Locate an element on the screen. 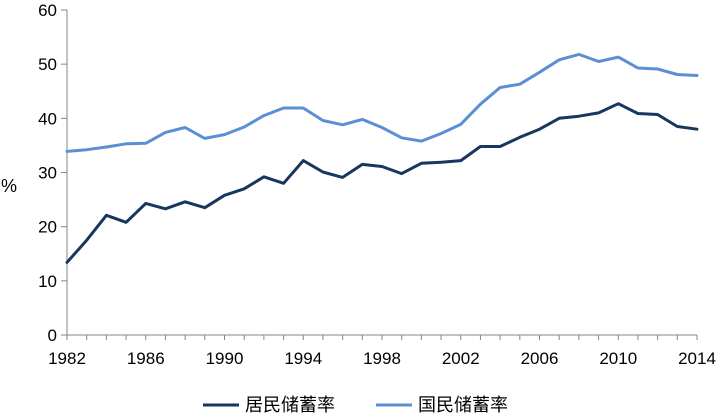  y-tick-label: 10 is located at coordinates (47, 281).